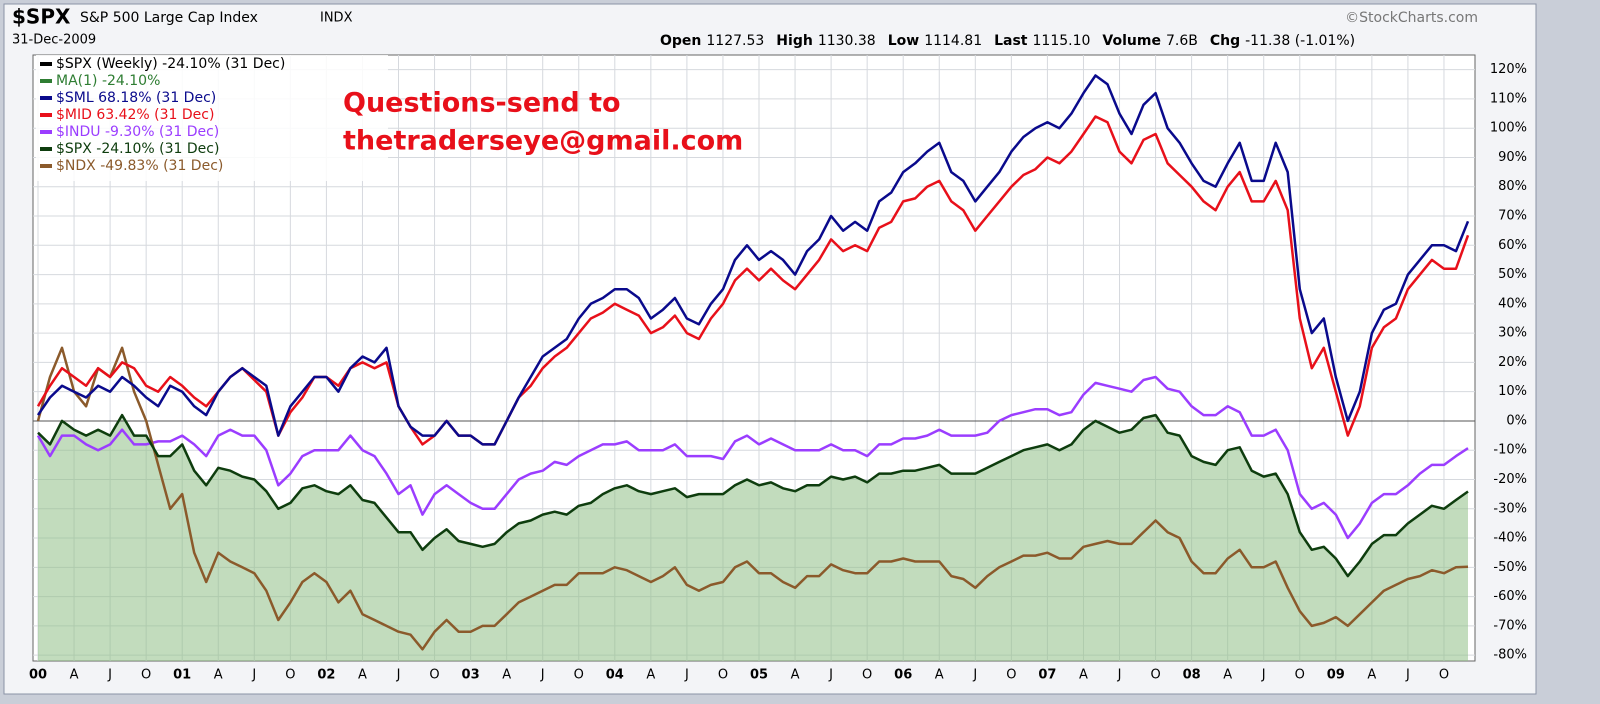 This screenshot has height=704, width=1600. I want to click on y-tick-label: -70%, so click(1510, 625).